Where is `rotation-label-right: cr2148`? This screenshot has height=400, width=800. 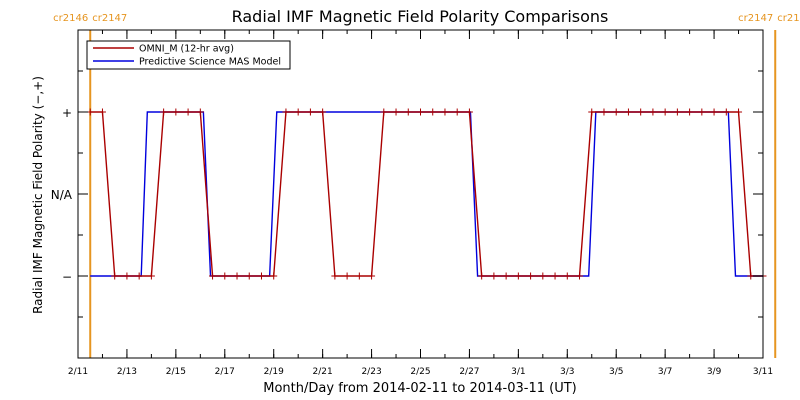
rotation-label-right: cr2148 is located at coordinates (788, 18).